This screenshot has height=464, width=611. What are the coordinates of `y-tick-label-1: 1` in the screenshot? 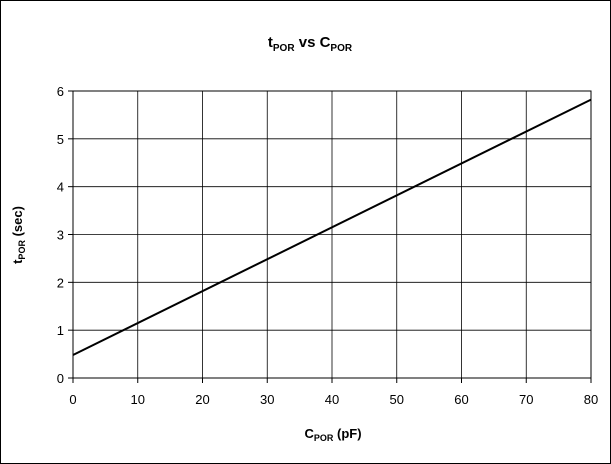 It's located at (60, 330).